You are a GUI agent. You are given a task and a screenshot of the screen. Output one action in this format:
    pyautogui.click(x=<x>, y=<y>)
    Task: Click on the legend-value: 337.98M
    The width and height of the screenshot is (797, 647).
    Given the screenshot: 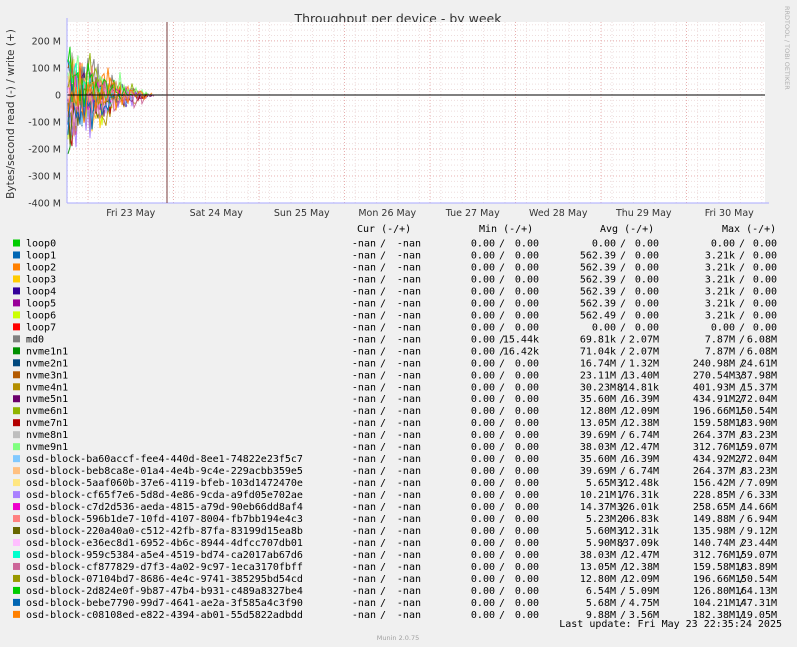 What is the action you would take?
    pyautogui.click(x=756, y=375)
    